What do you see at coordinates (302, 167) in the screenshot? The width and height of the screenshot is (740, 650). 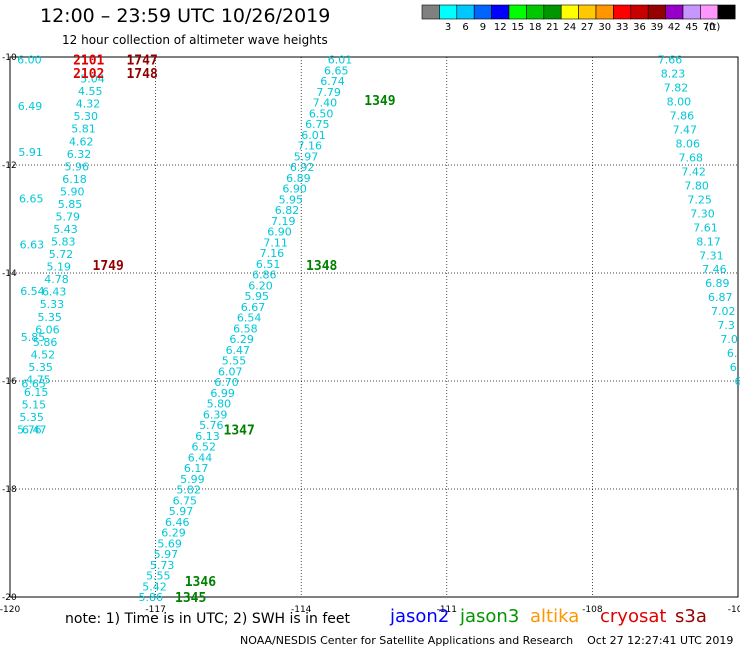 I see `wave-height-value: 6.92` at bounding box center [302, 167].